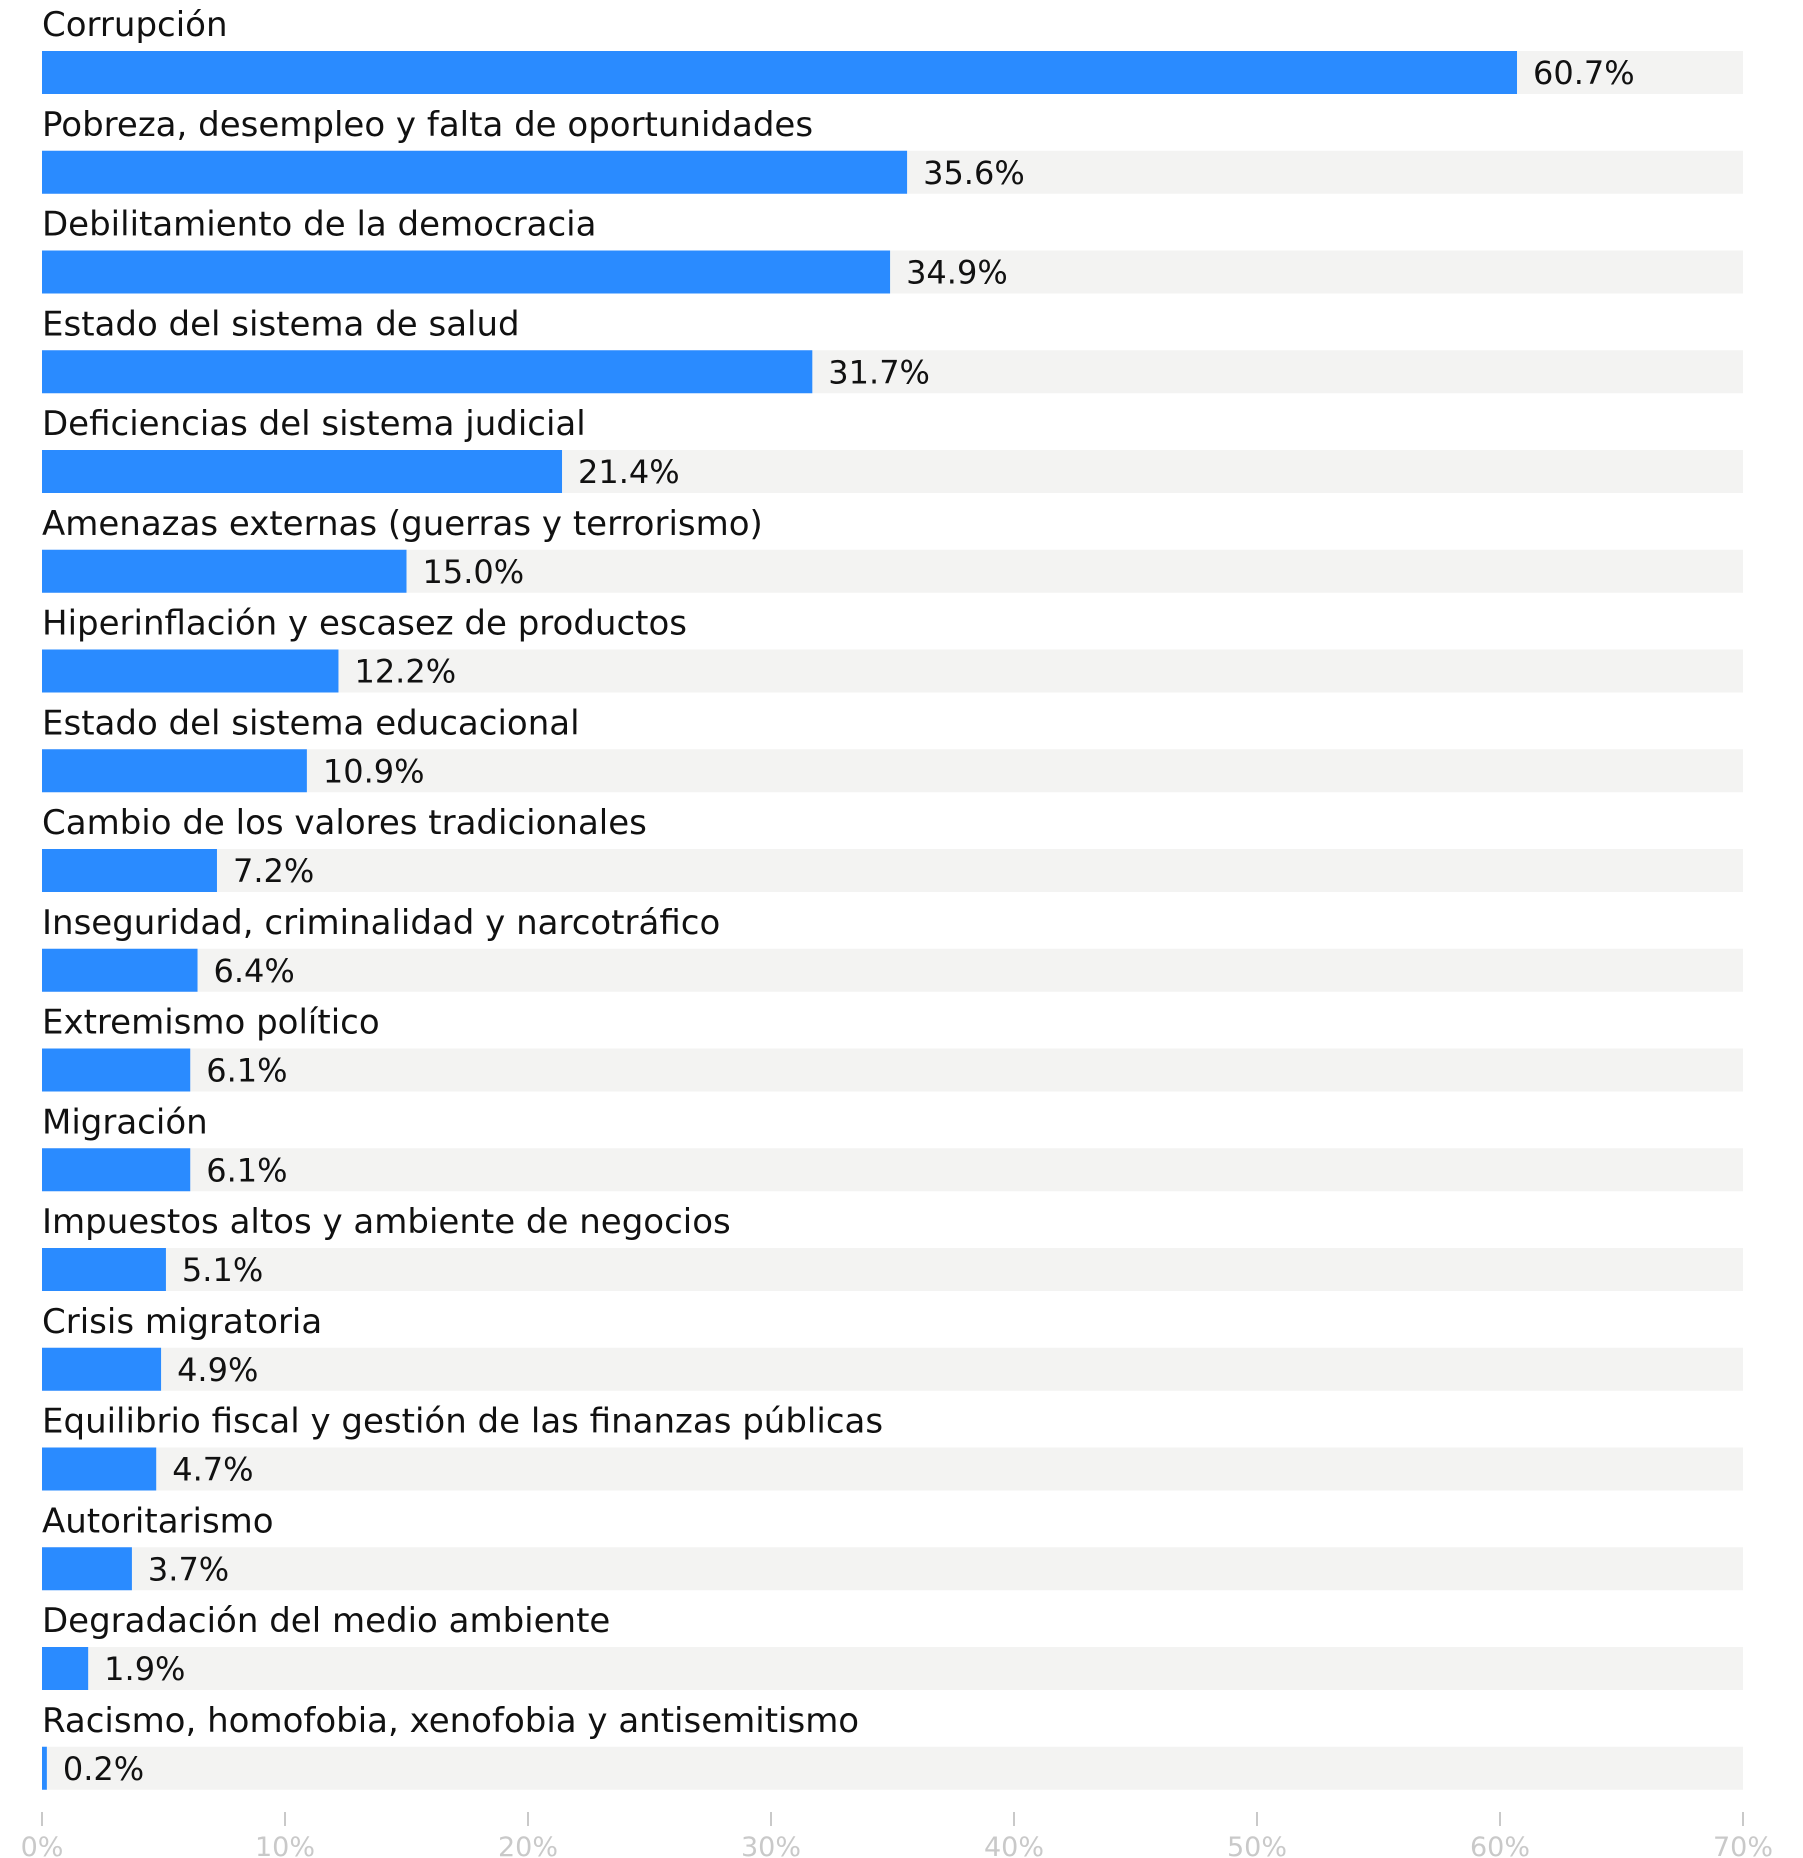 The height and width of the screenshot is (1858, 1803). I want to click on value-label: 4.7%, so click(212, 1470).